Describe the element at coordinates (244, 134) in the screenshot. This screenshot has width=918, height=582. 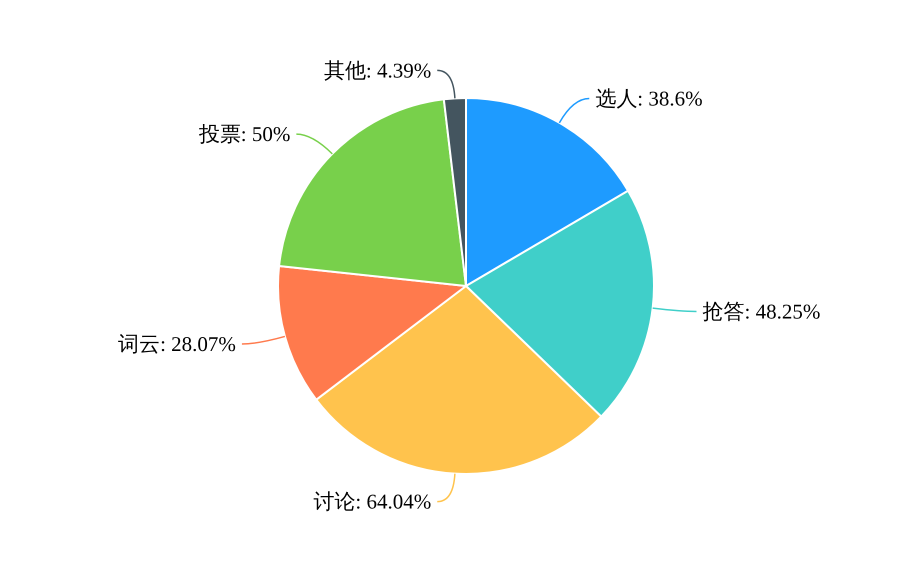
I see `slice-label: 投票: 50%` at that location.